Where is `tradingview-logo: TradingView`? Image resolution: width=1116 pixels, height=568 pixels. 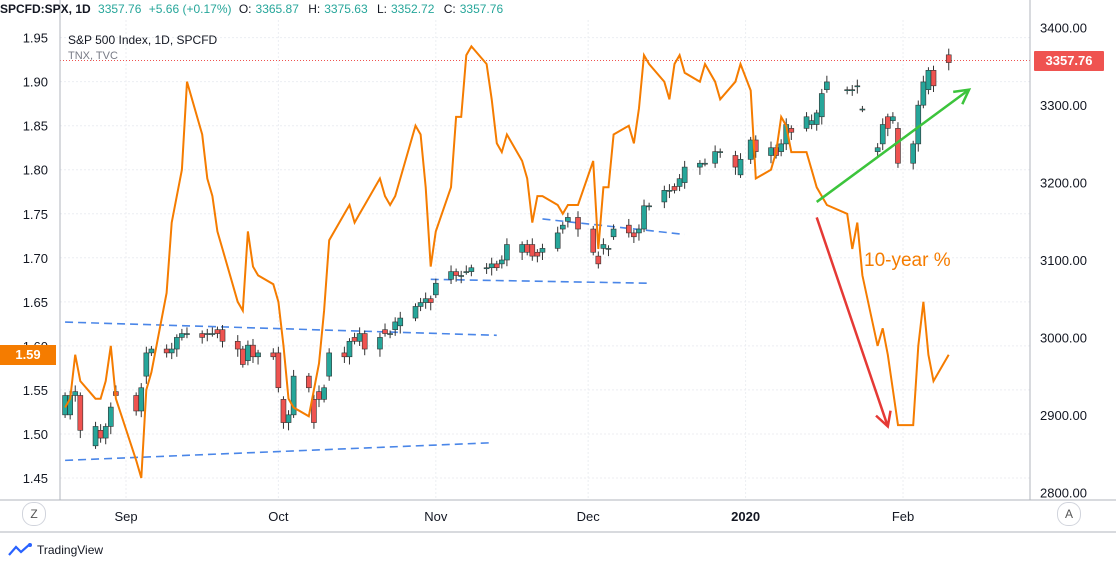
tradingview-logo: TradingView is located at coordinates (55, 550).